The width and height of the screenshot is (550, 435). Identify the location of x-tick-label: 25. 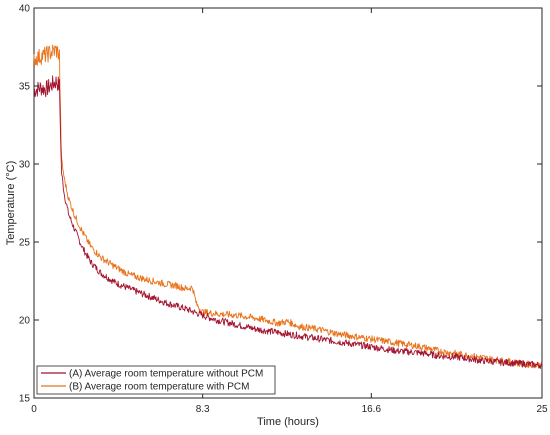
(542, 409).